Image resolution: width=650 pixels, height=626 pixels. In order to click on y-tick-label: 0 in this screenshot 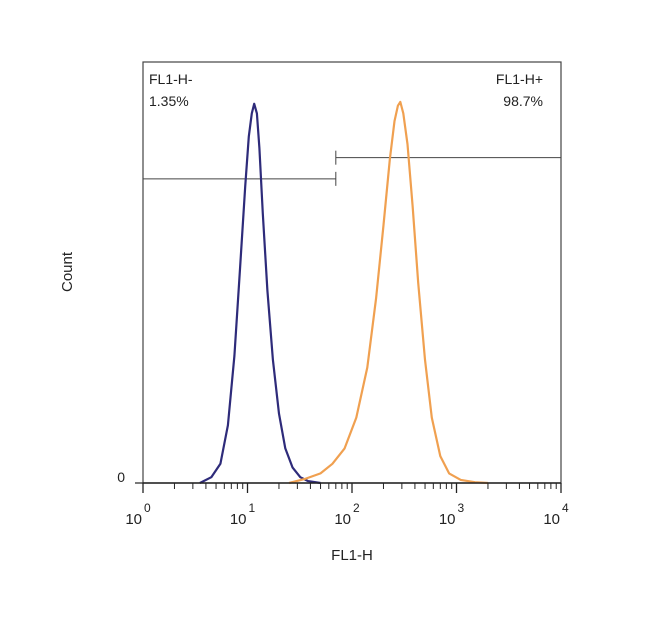, I will do `click(121, 477)`.